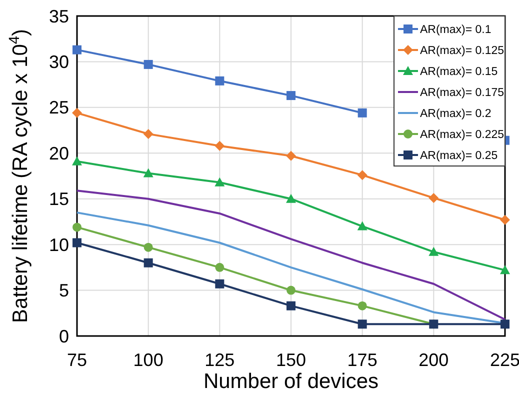 The width and height of the screenshot is (519, 406). What do you see at coordinates (58, 199) in the screenshot?
I see `y-tick-label: 15` at bounding box center [58, 199].